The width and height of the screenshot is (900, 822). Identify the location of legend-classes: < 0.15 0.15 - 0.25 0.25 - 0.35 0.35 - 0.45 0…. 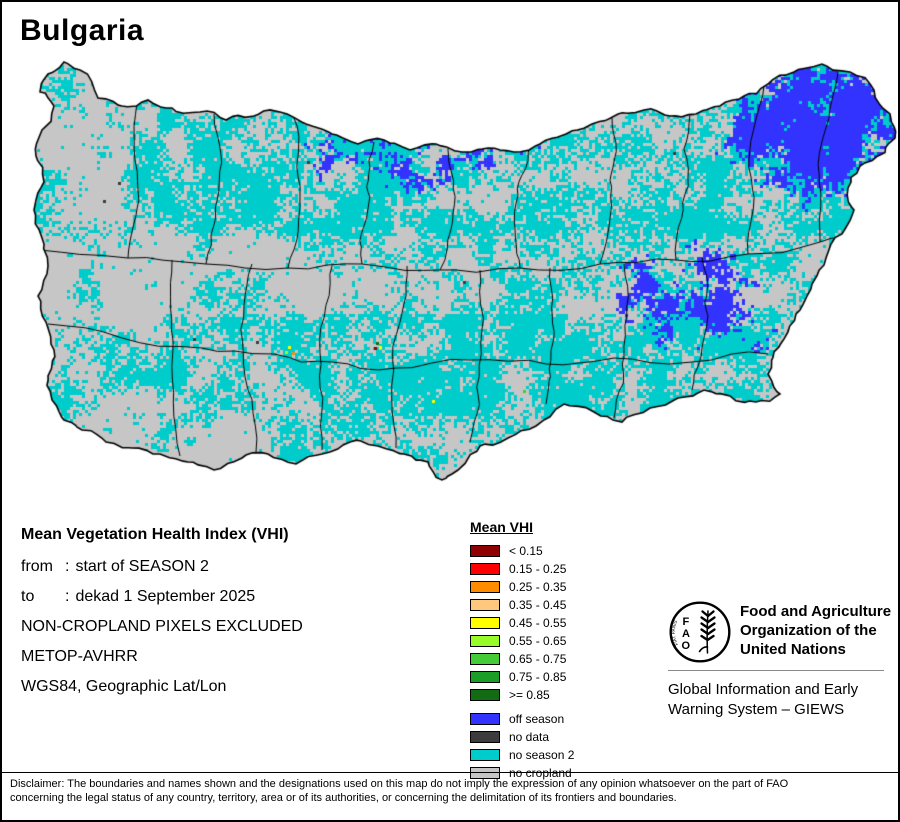
(522, 623).